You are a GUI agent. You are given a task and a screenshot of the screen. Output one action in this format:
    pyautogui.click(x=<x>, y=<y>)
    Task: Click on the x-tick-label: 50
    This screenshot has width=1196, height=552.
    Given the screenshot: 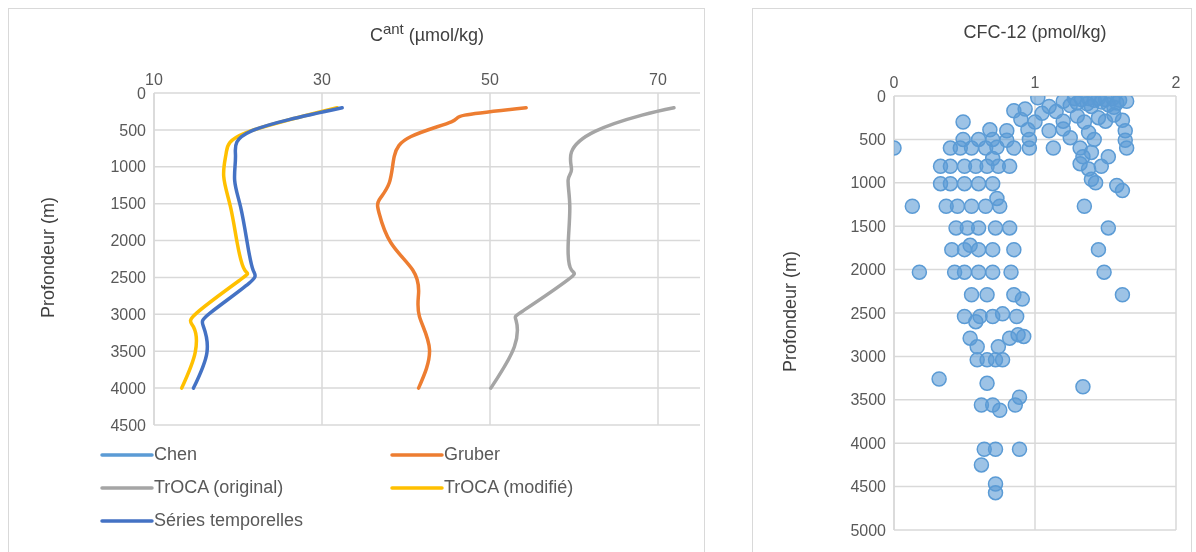 What is the action you would take?
    pyautogui.click(x=490, y=79)
    